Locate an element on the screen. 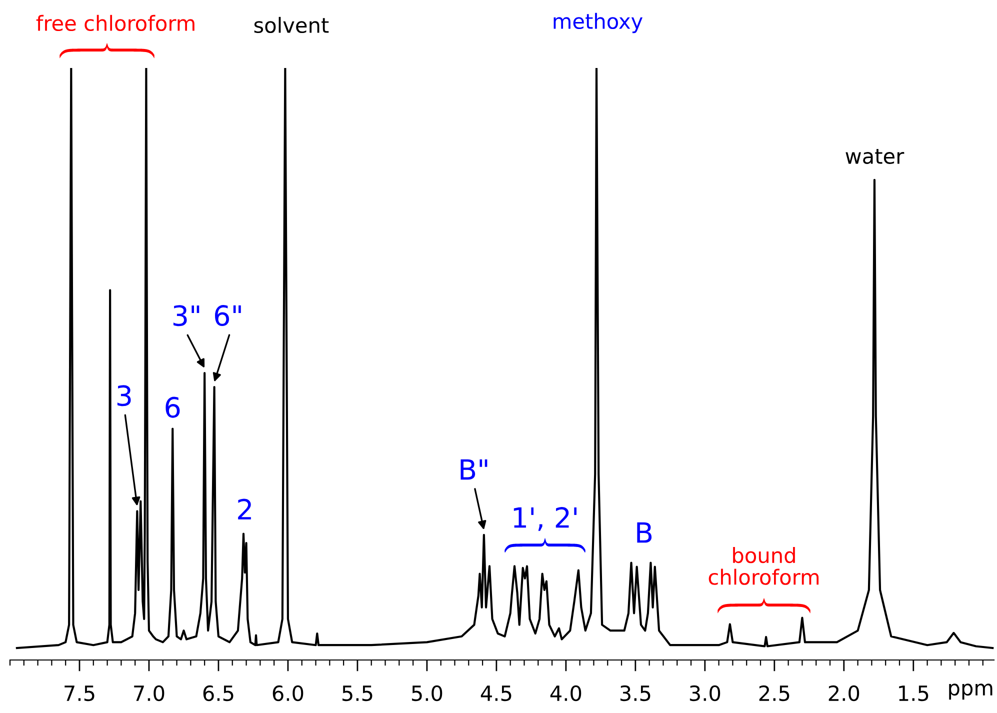 This screenshot has width=997, height=713. annotation: B is located at coordinates (644, 532).